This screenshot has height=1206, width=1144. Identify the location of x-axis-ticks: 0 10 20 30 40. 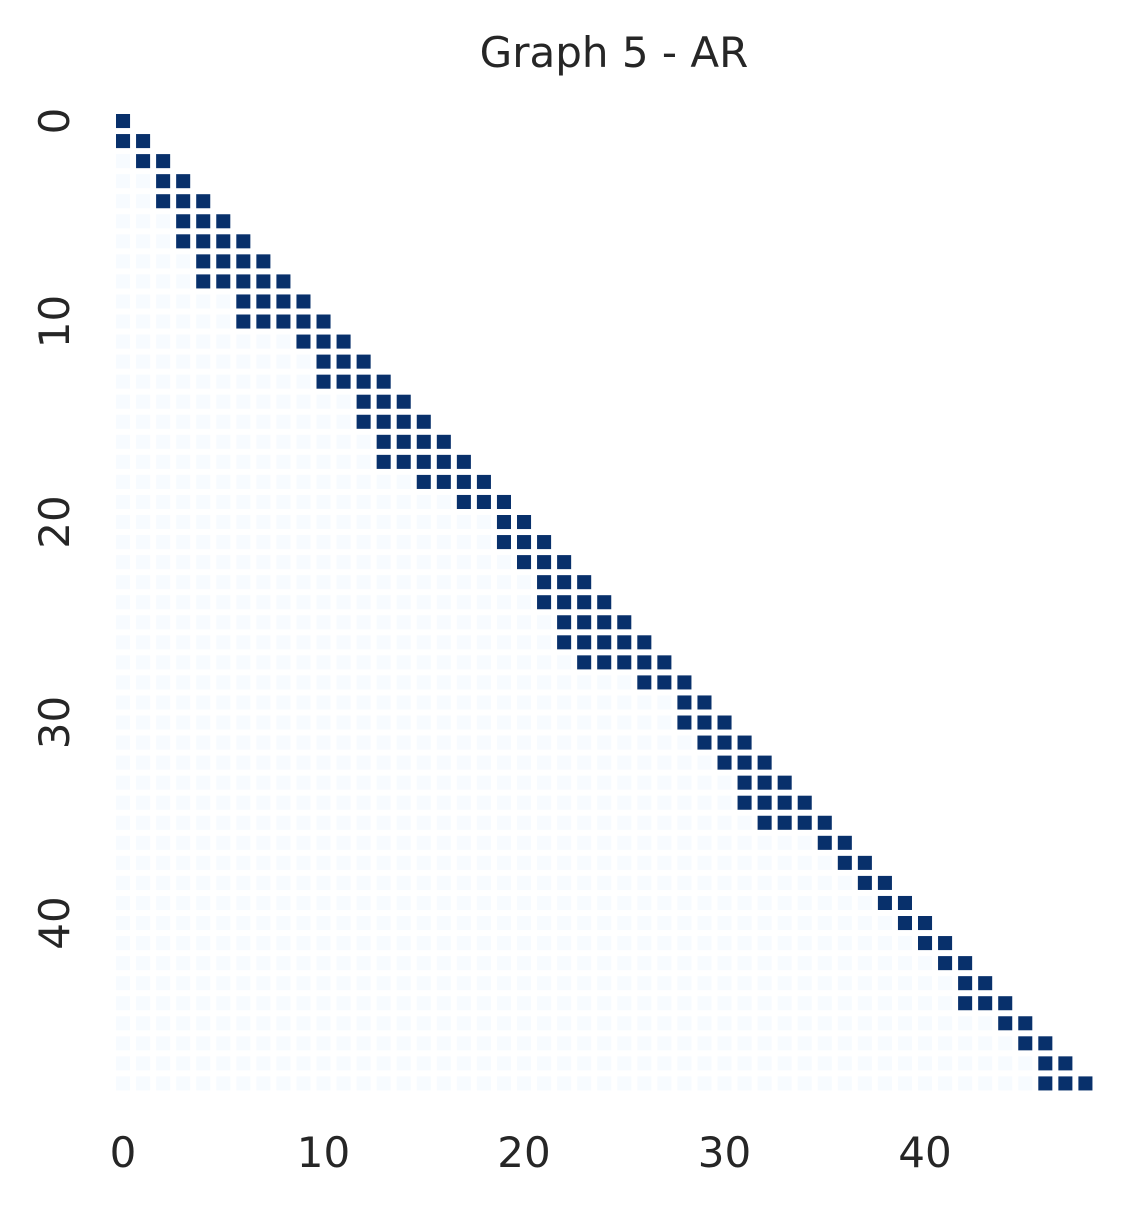
(531, 1152).